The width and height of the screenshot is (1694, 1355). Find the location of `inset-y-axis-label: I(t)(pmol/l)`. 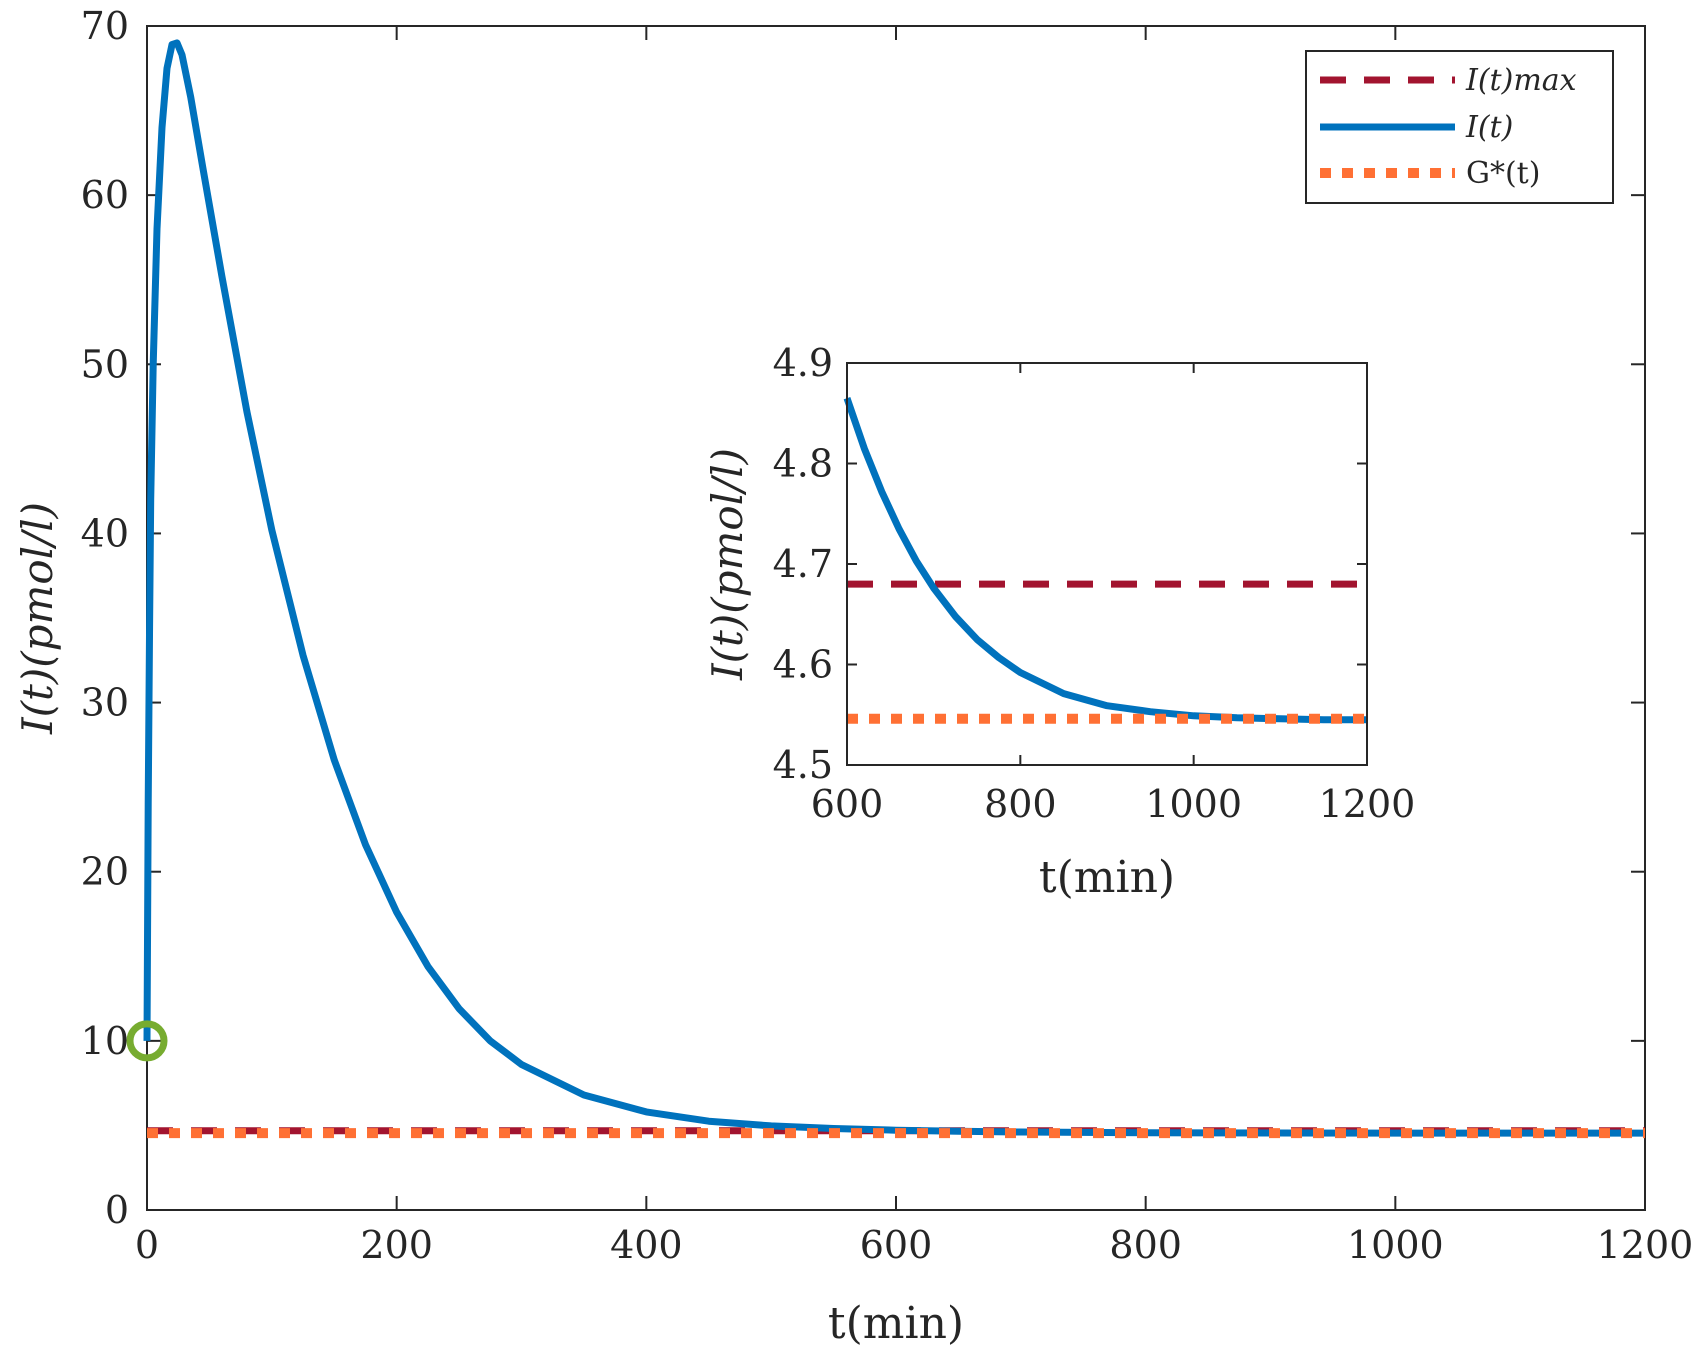

inset-y-axis-label: I(t)(pmol/l) is located at coordinates (727, 564).